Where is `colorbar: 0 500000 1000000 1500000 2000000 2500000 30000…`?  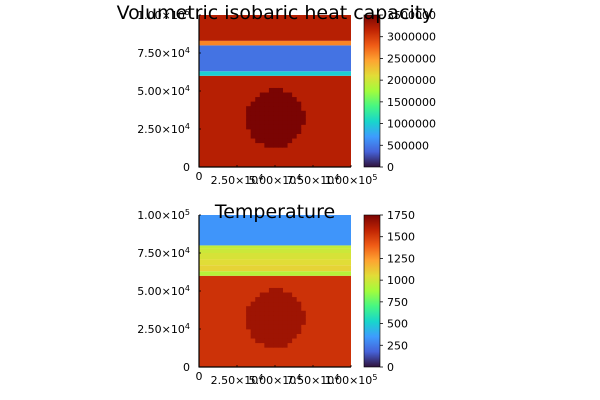
colorbar: 0 500000 1000000 1500000 2000000 2500000 30000… is located at coordinates (399, 91).